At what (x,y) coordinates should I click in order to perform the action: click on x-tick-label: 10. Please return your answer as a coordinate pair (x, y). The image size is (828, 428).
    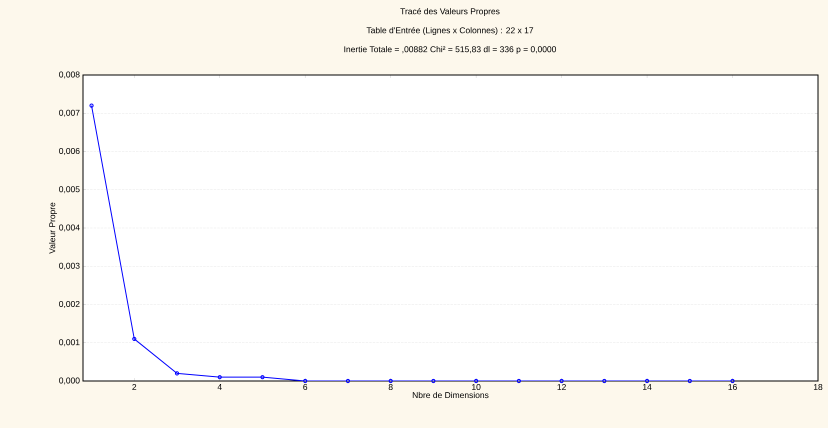
    Looking at the image, I should click on (476, 387).